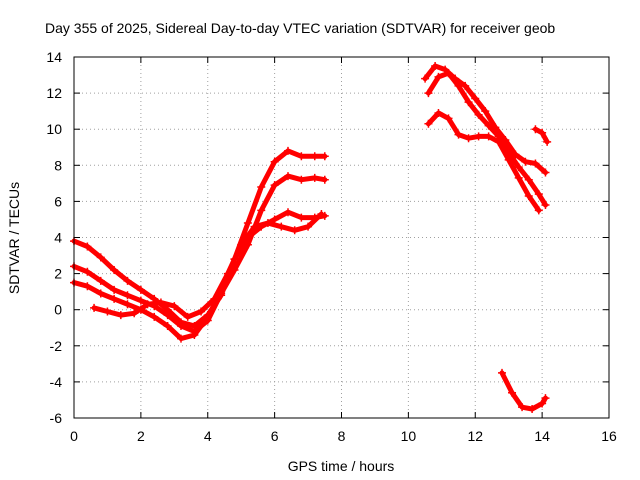  I want to click on y-tick-label: 2, so click(58, 274).